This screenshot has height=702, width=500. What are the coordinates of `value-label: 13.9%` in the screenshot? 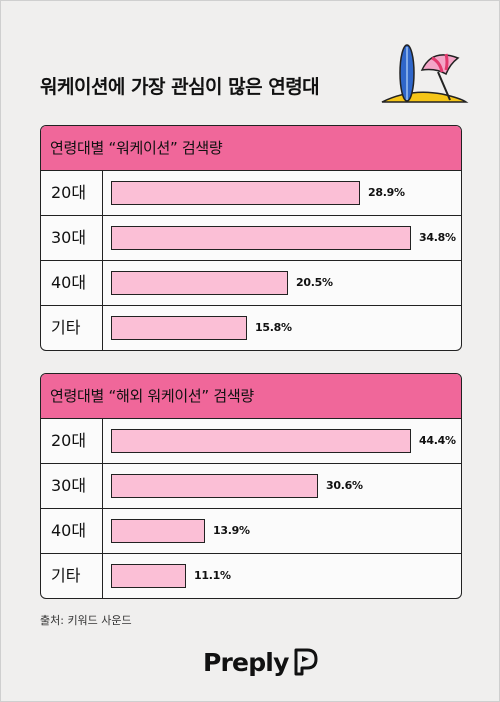 It's located at (231, 530).